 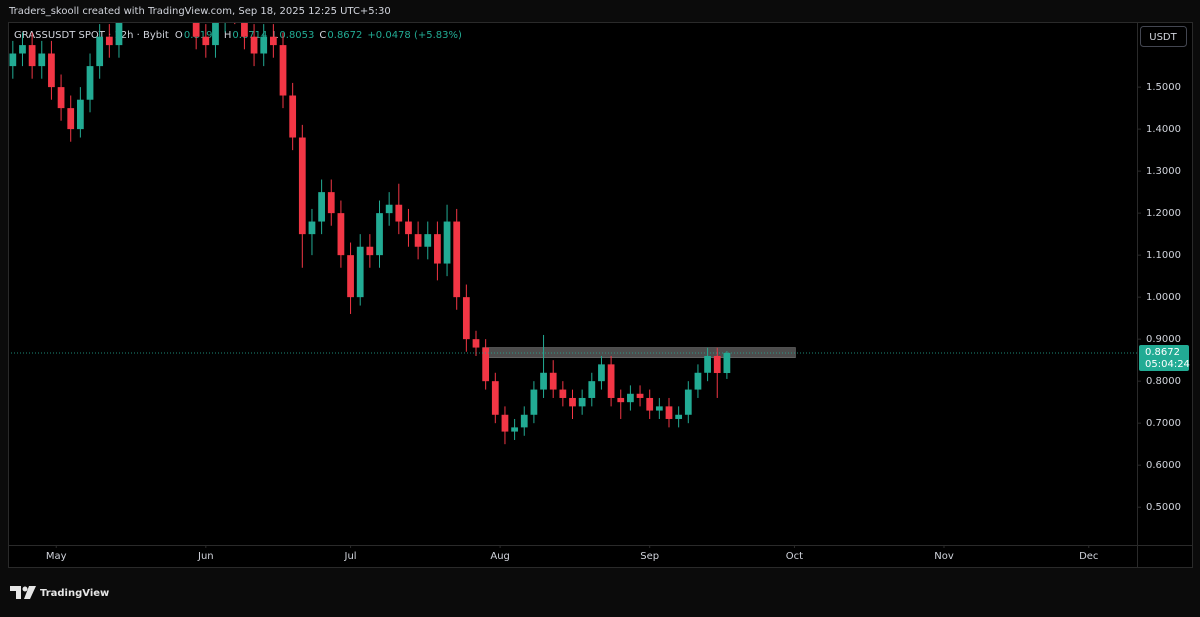 What do you see at coordinates (91, 35) in the screenshot?
I see `symbol: GRASSUSDT SPOT · 12h · Bybit` at bounding box center [91, 35].